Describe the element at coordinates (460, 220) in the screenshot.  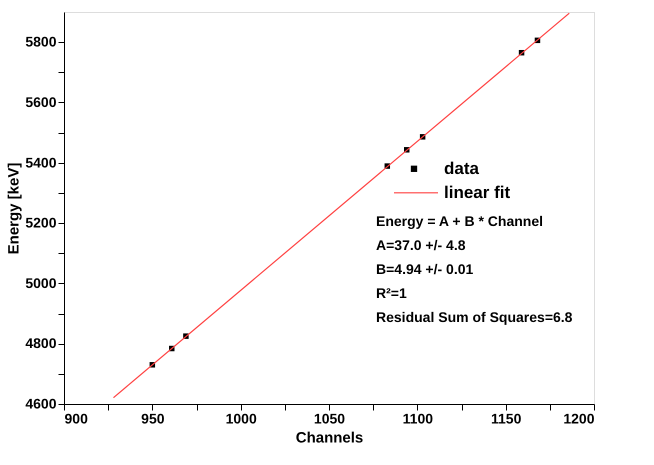
I see `annotation: Energy = A + B * Channel` at that location.